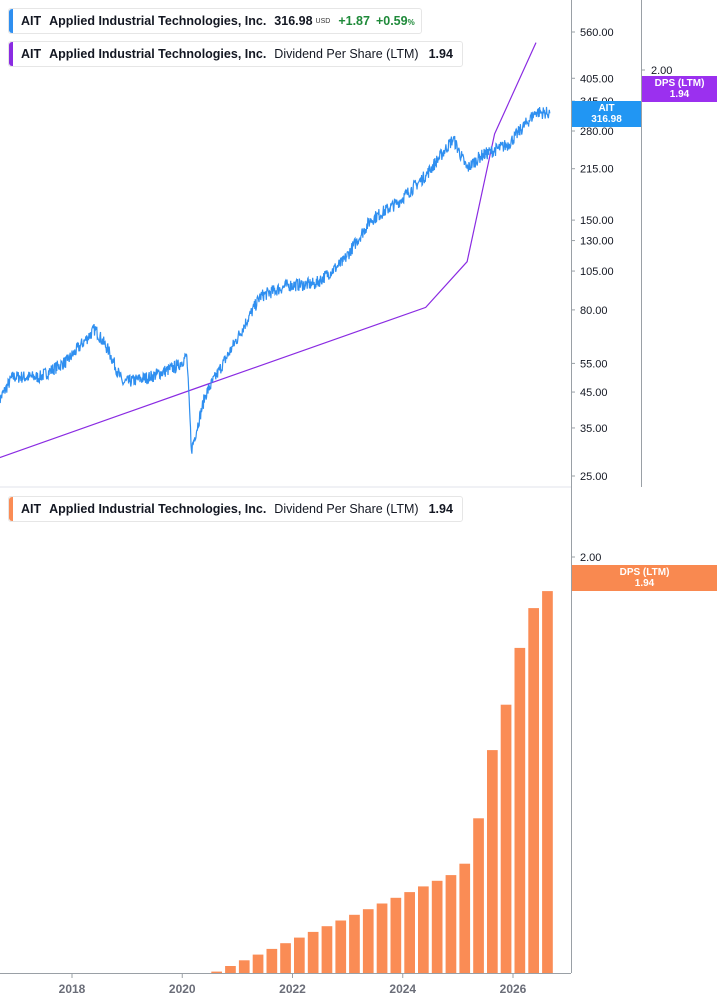  Describe the element at coordinates (182, 989) in the screenshot. I see `time-tick-label: 2020` at that location.